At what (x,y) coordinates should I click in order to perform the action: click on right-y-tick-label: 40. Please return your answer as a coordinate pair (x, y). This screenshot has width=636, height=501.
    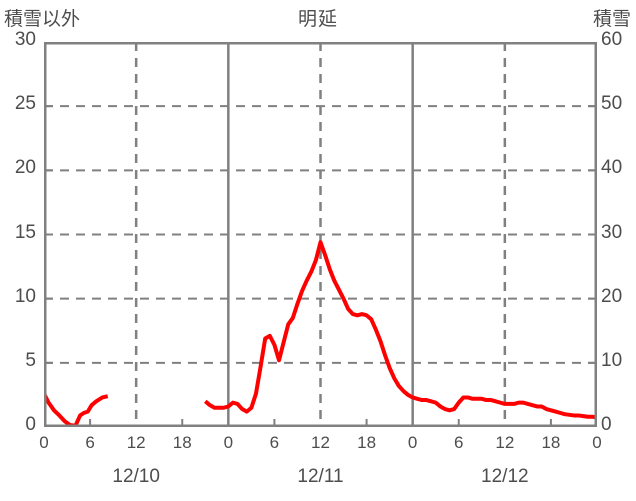
    Looking at the image, I should click on (612, 168).